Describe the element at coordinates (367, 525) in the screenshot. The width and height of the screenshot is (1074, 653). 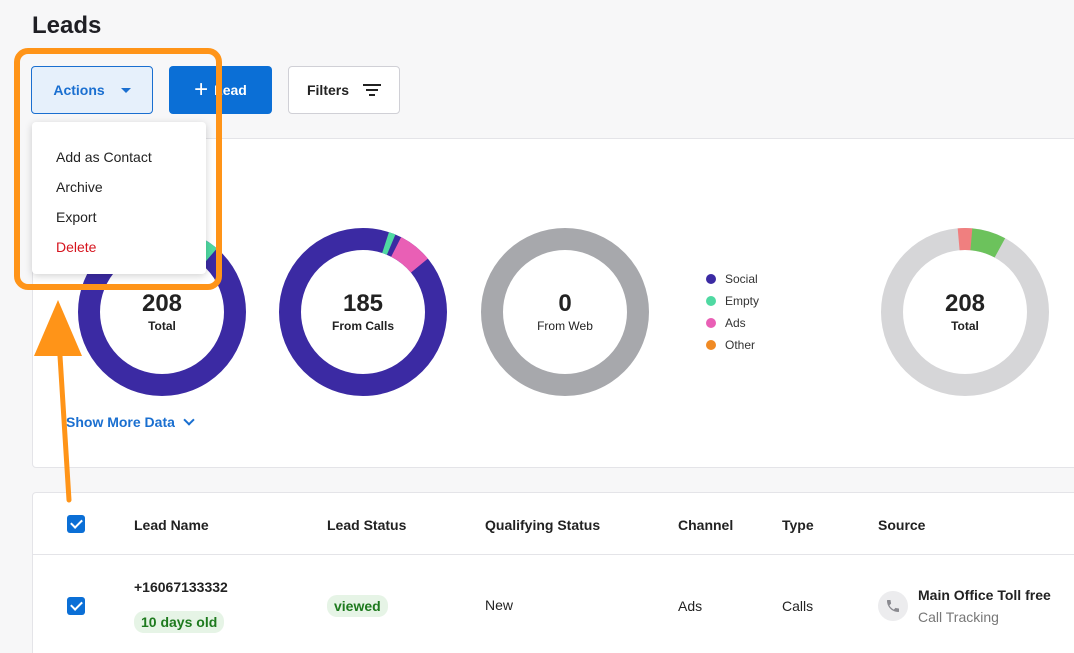
I see `header-lead-status: Lead Status` at that location.